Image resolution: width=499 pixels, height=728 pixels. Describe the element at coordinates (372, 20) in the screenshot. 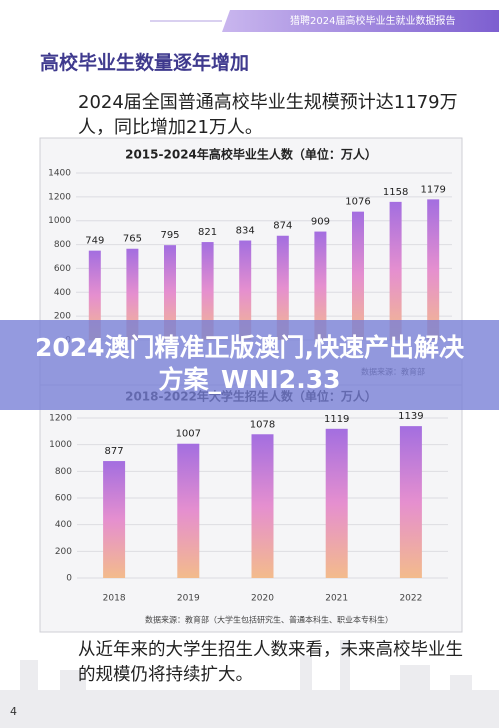

I see `header-brand: 猎聘2024届高校毕业生就业数据报告` at that location.